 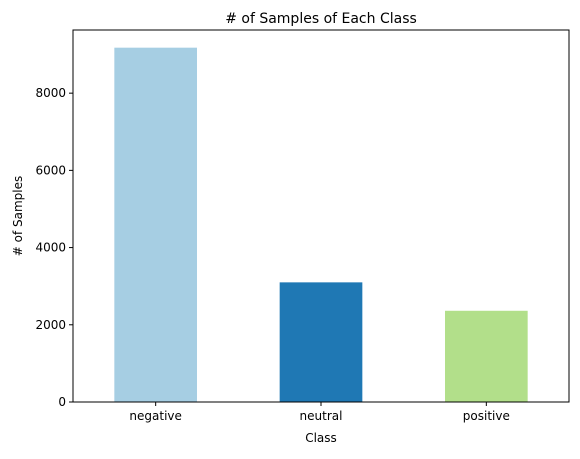 I want to click on y-tick-label-6000: 6000, so click(x=50, y=170).